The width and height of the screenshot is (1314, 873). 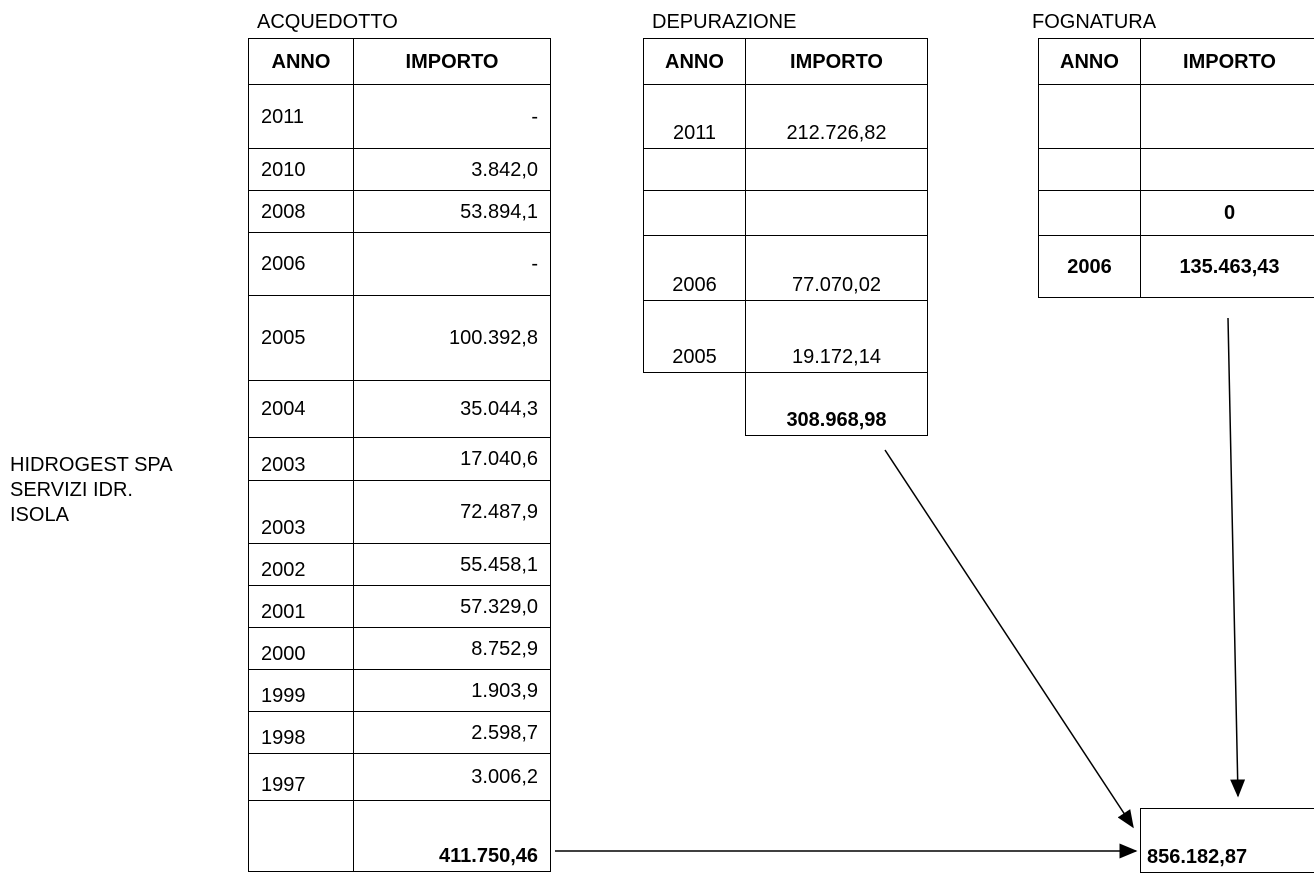 What do you see at coordinates (836, 404) in the screenshot?
I see `cell: 308.968,98` at bounding box center [836, 404].